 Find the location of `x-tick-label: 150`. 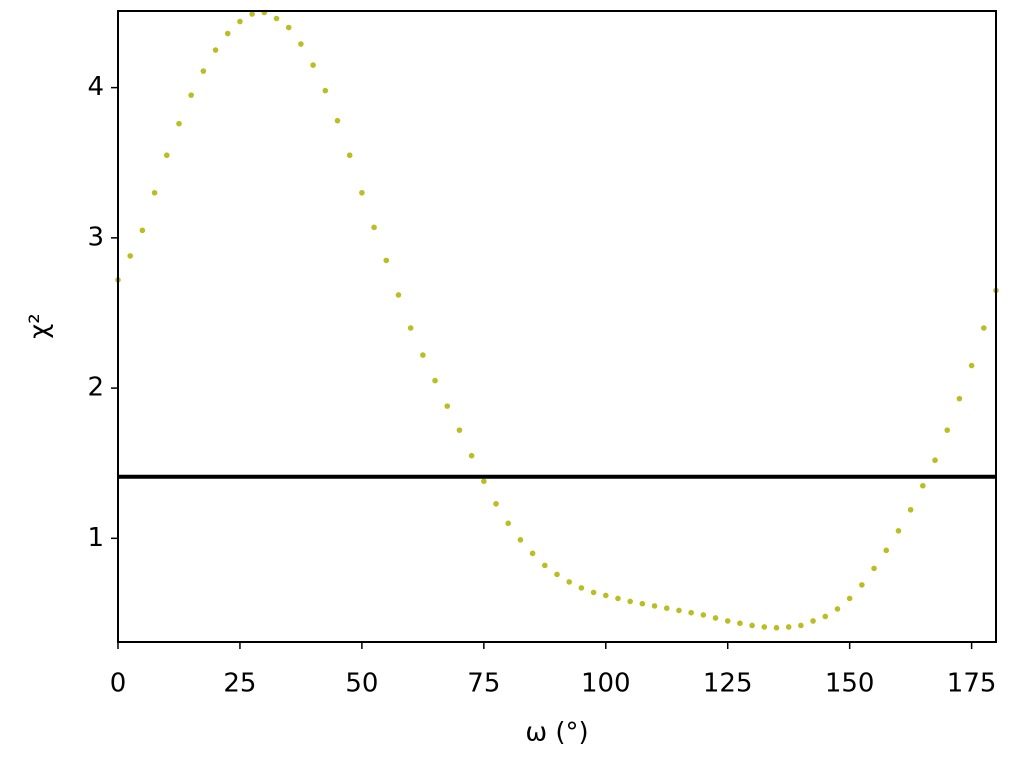

x-tick-label: 150 is located at coordinates (850, 684).